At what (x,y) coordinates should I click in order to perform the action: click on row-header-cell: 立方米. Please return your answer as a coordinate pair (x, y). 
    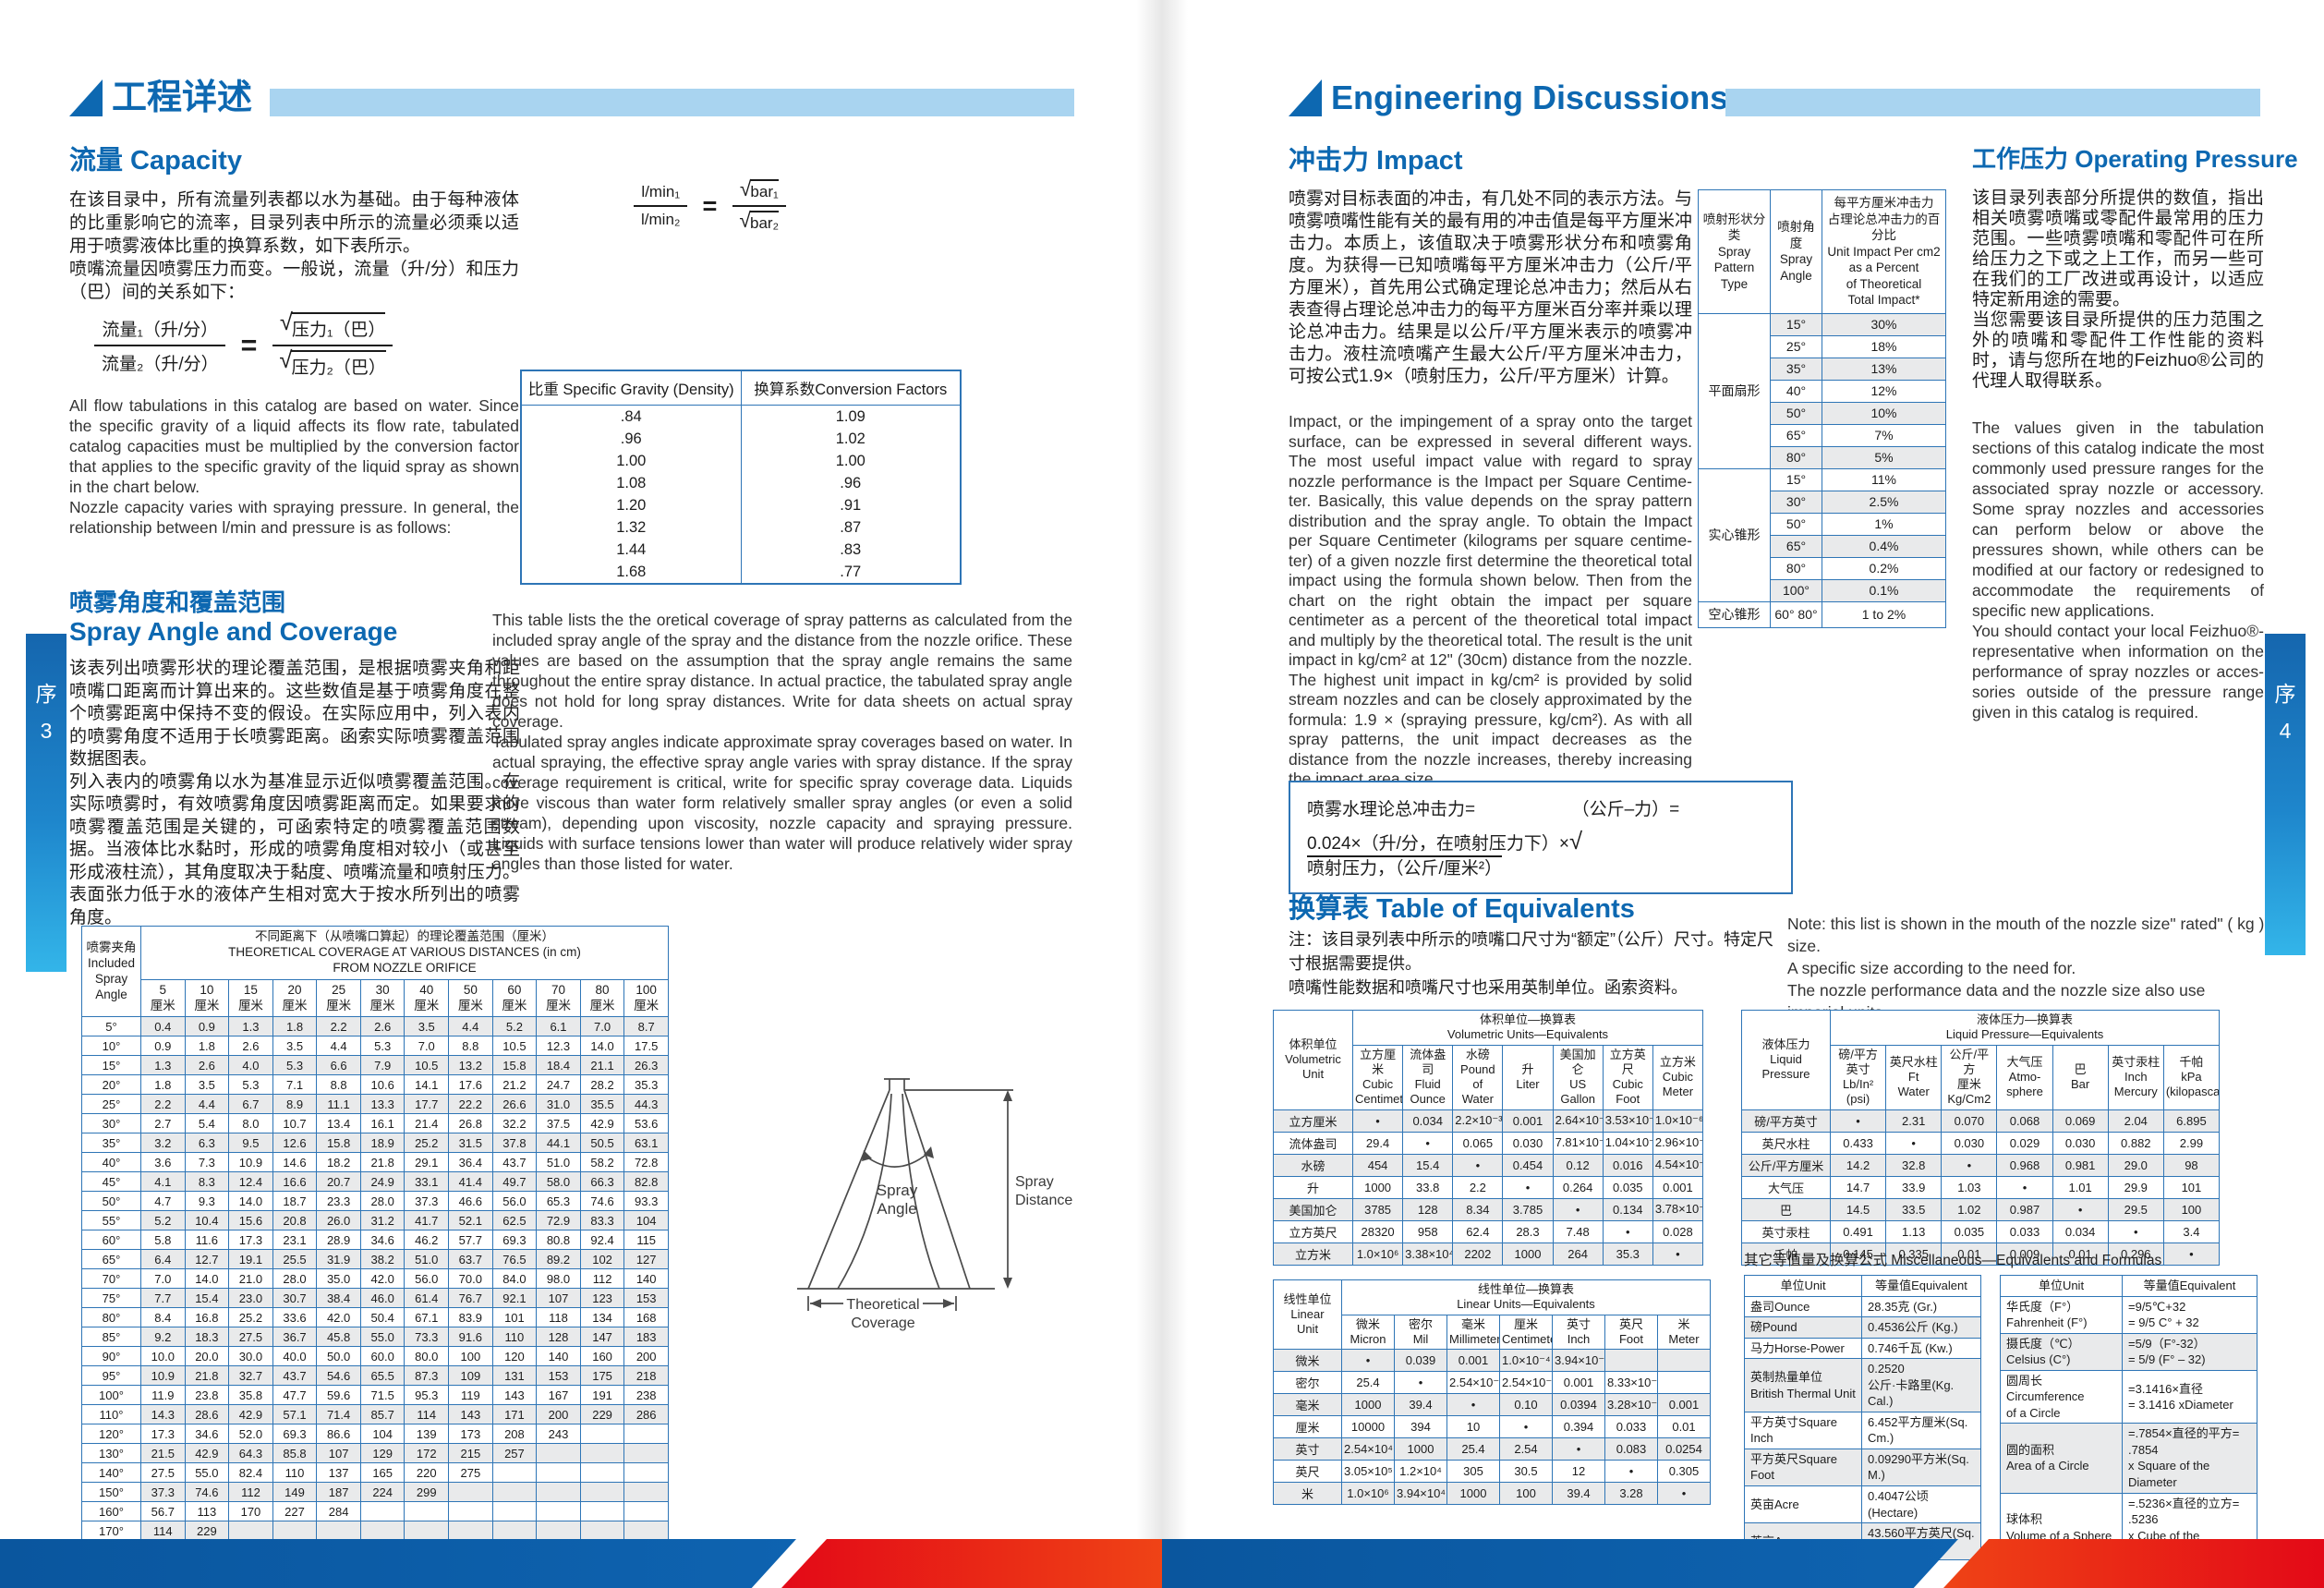
    Looking at the image, I should click on (1313, 1254).